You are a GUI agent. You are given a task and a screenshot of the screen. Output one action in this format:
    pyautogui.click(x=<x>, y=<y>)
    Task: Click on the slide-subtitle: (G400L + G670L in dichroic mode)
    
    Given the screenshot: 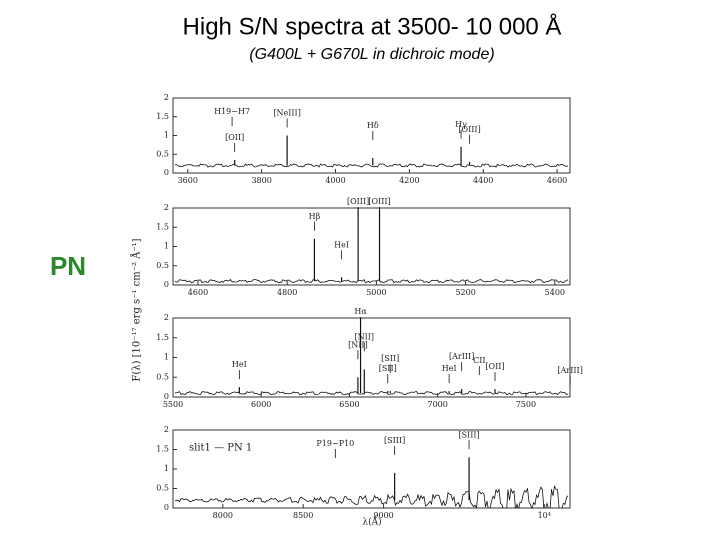 What is the action you would take?
    pyautogui.click(x=371, y=54)
    